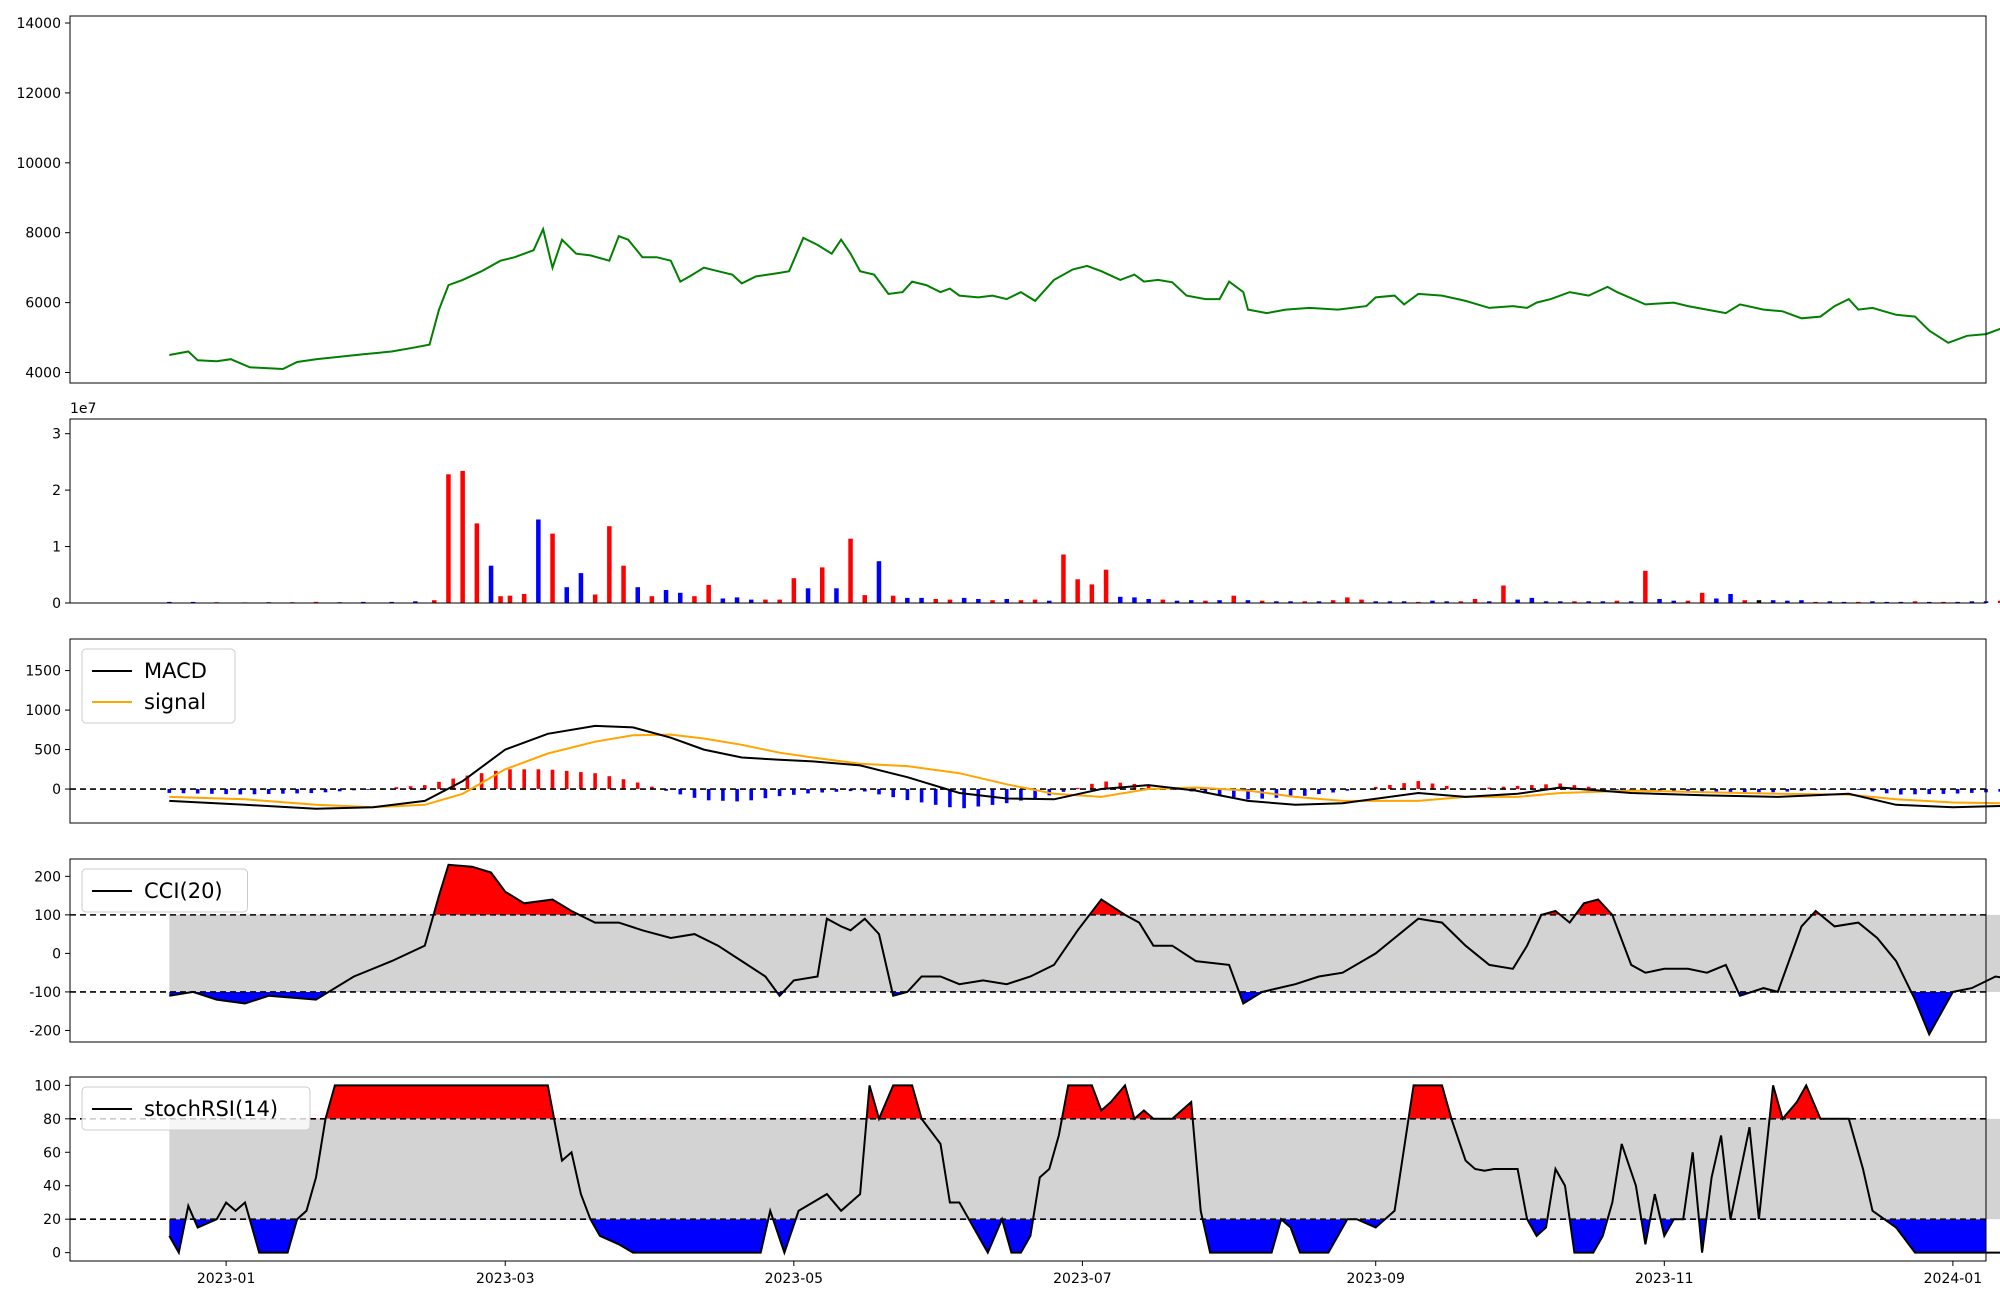 Image resolution: width=2000 pixels, height=1300 pixels. What do you see at coordinates (56, 604) in the screenshot?
I see `volume-ytick-label: 0` at bounding box center [56, 604].